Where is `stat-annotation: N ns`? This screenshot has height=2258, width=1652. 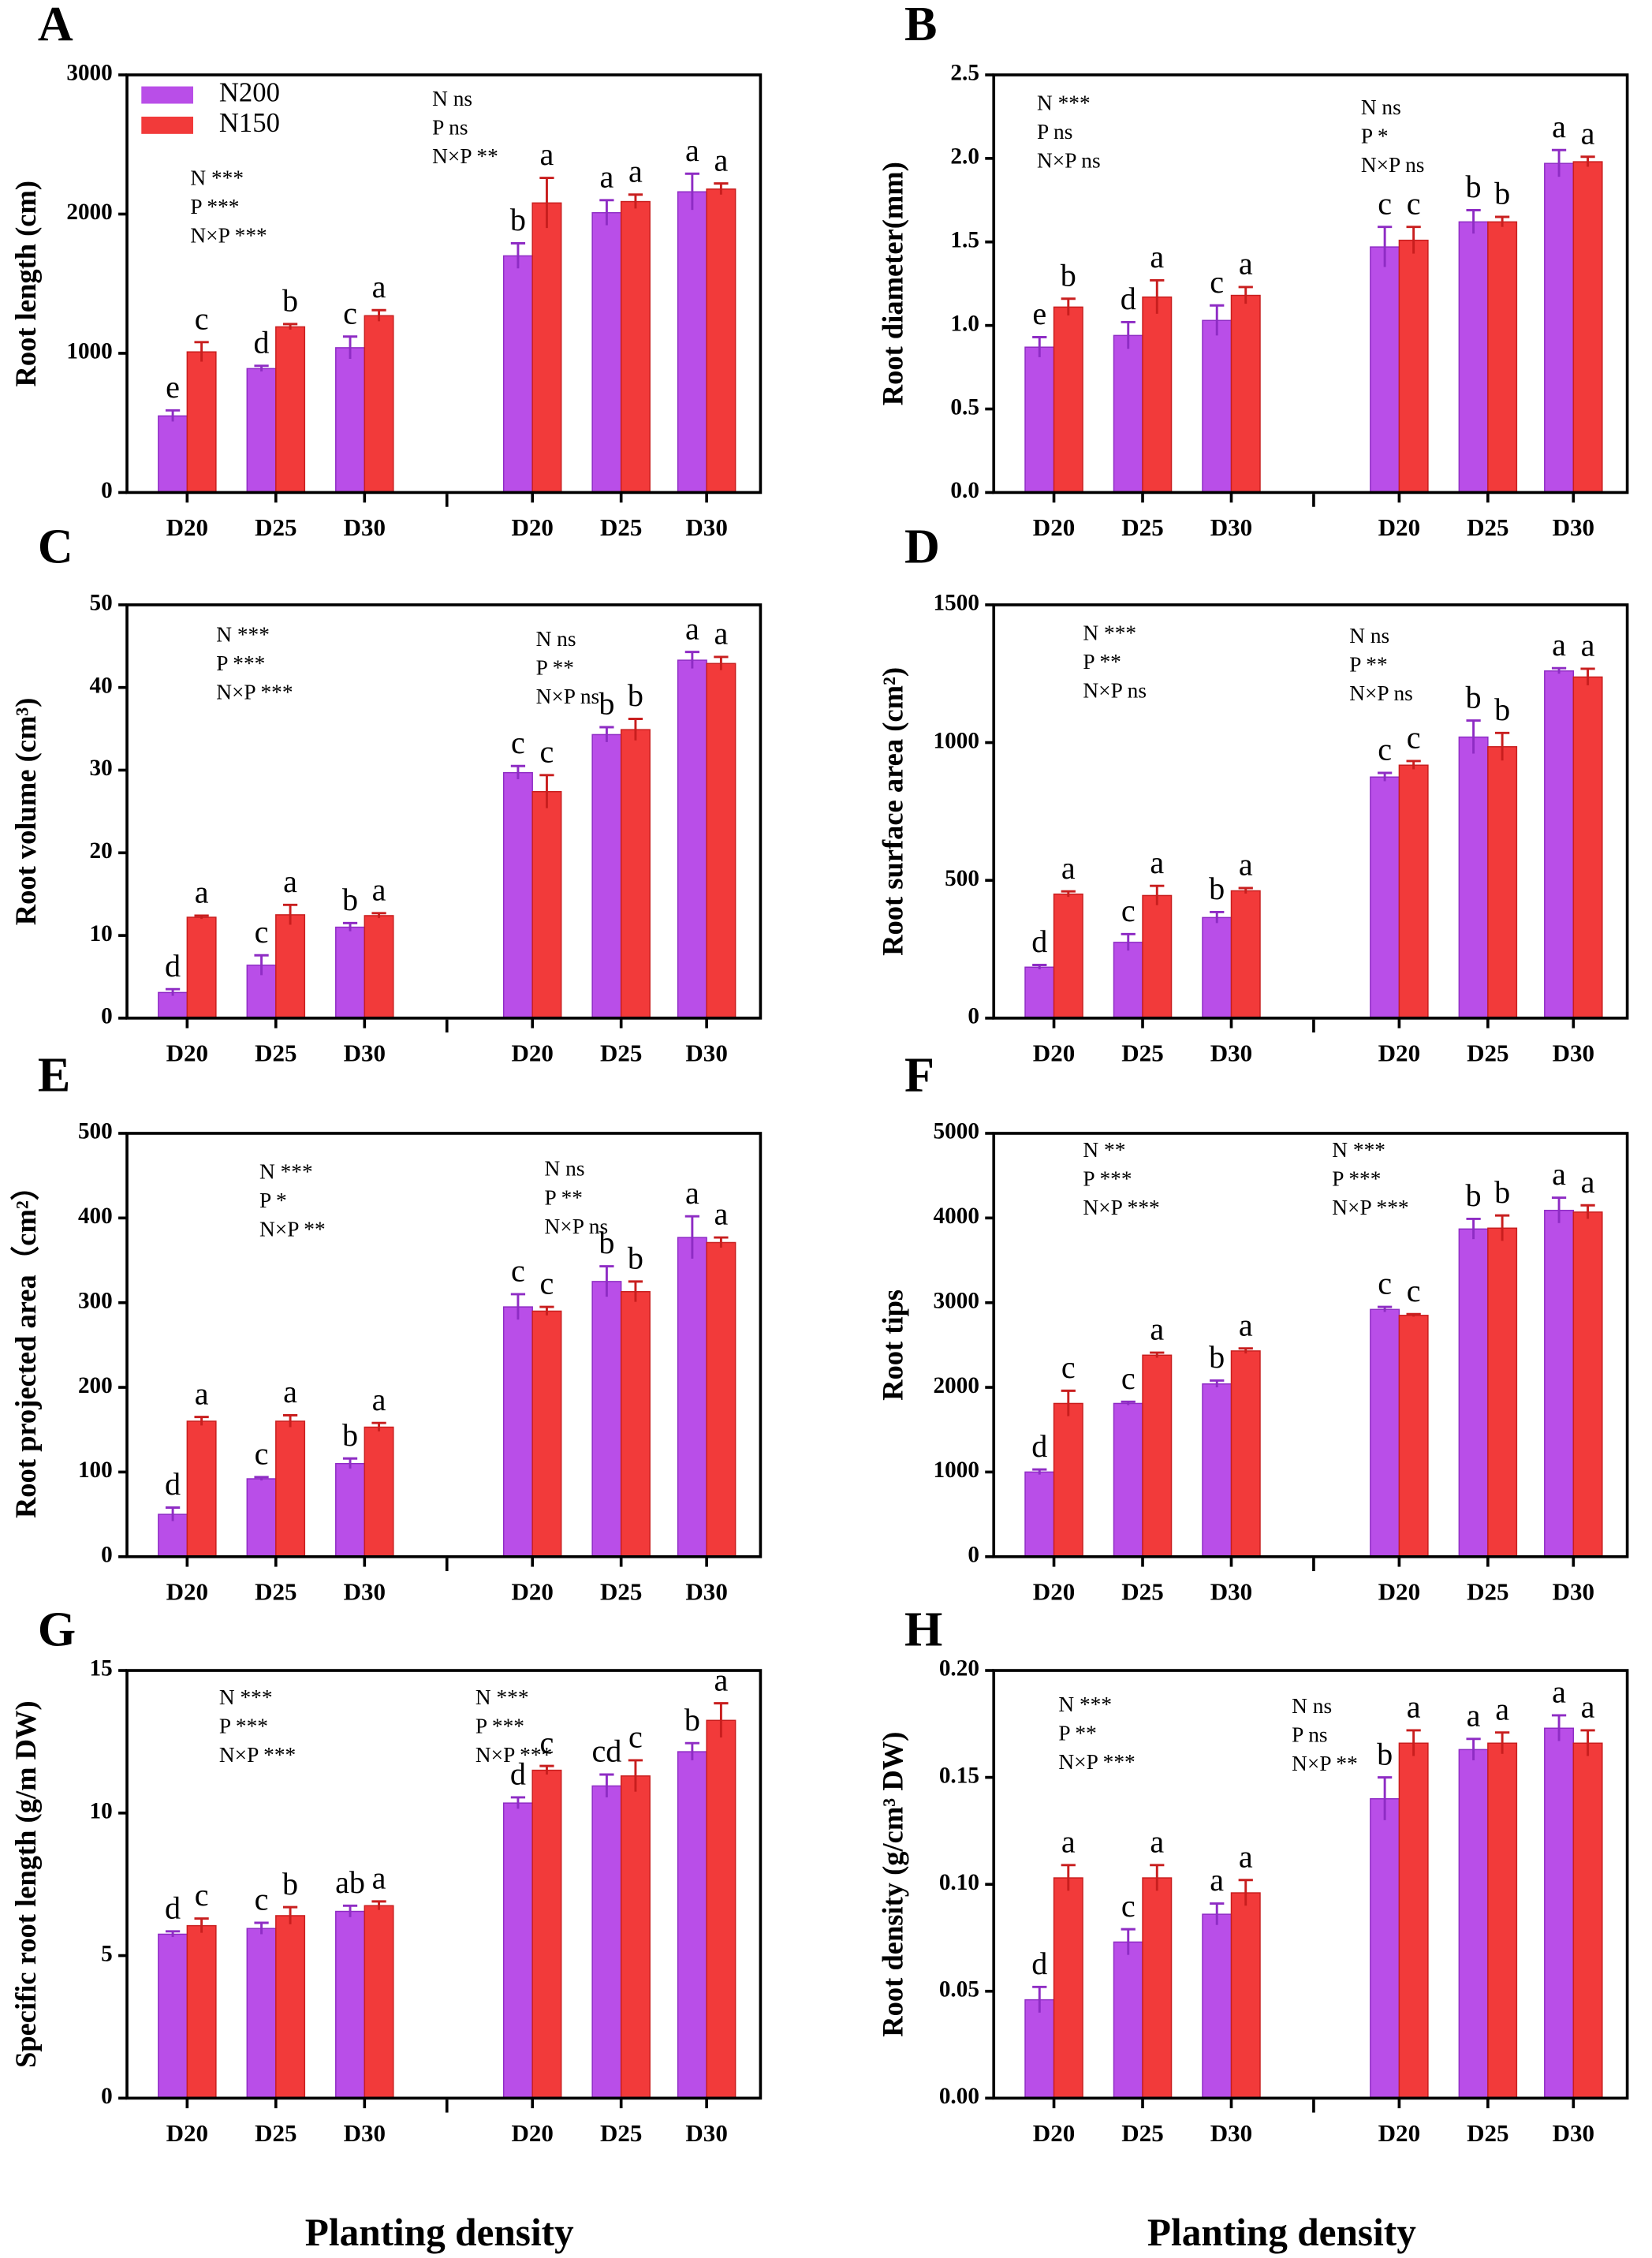
stat-annotation: N ns is located at coordinates (1381, 107).